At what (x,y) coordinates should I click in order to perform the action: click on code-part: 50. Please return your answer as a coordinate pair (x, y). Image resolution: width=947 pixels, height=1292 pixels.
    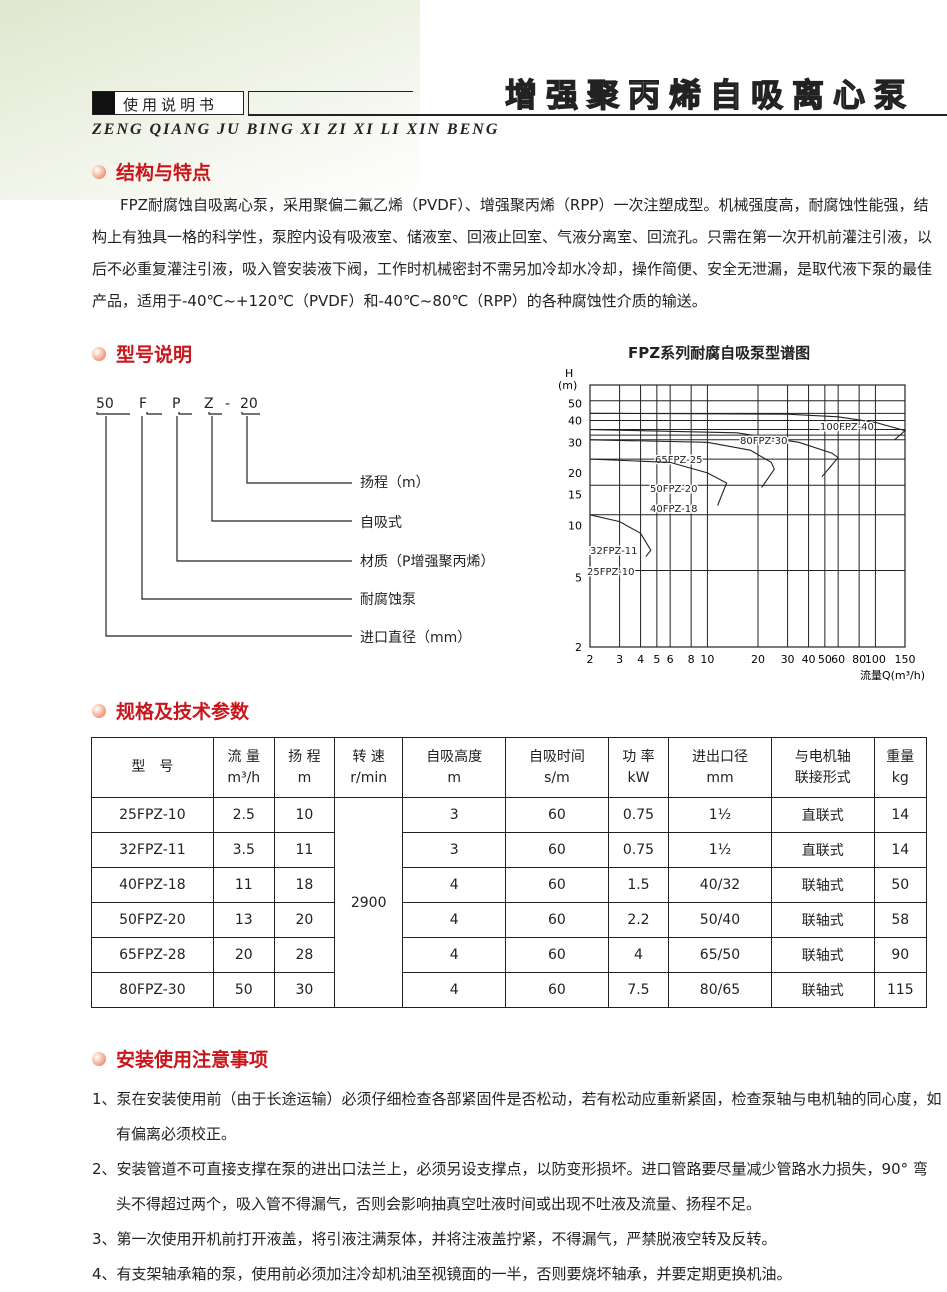
    Looking at the image, I should click on (105, 404).